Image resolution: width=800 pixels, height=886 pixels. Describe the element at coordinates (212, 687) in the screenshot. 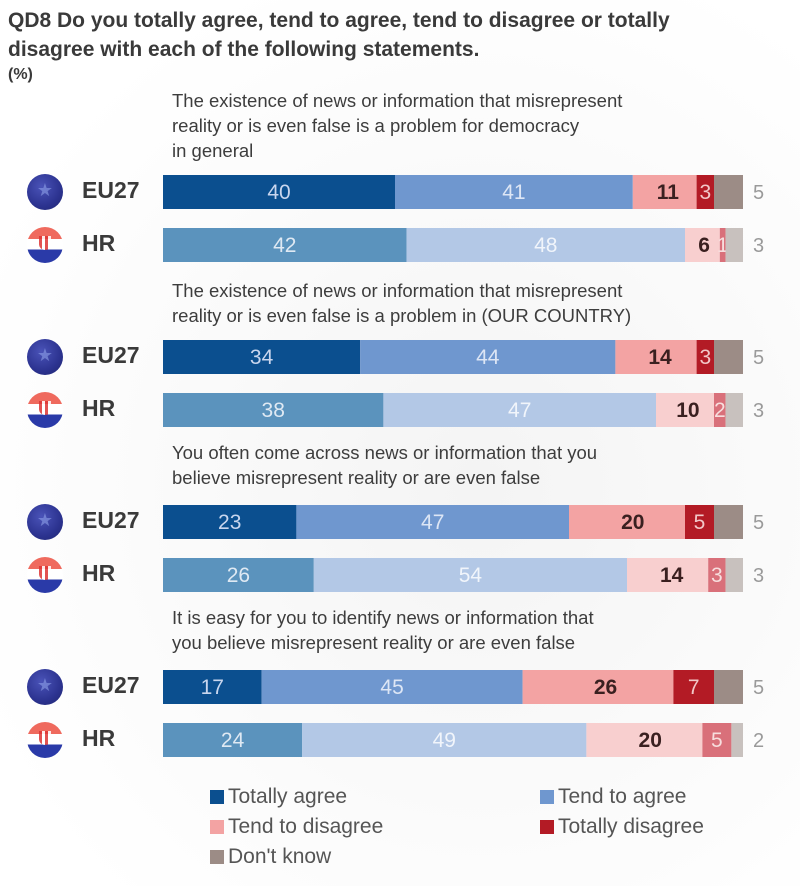

I see `data-label: 17` at that location.